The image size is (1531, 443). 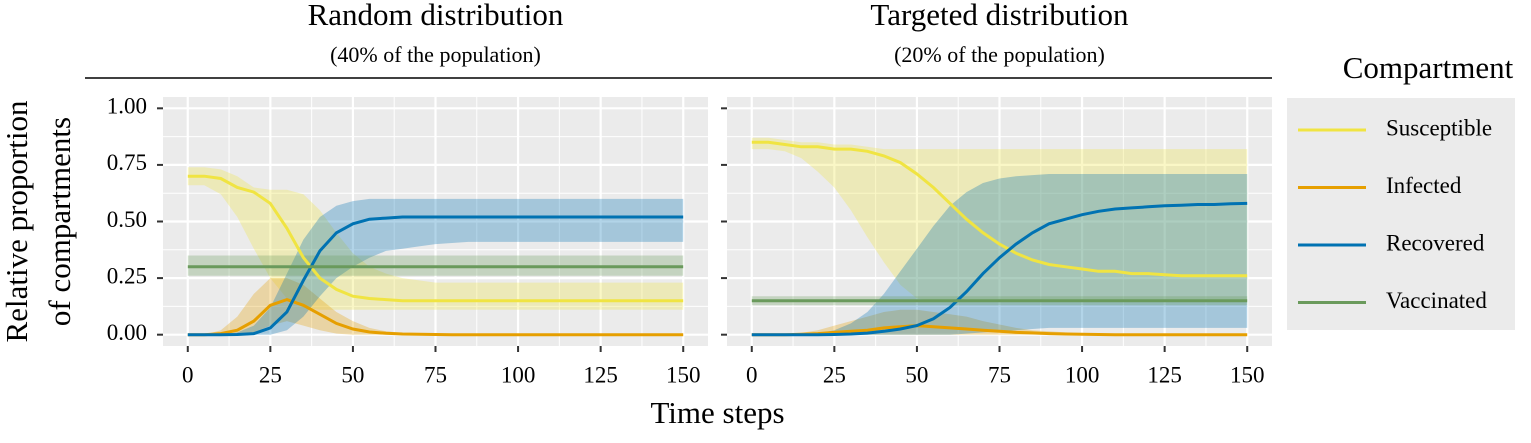 I want to click on facet-subtitle: (40% of the population), so click(x=435, y=54).